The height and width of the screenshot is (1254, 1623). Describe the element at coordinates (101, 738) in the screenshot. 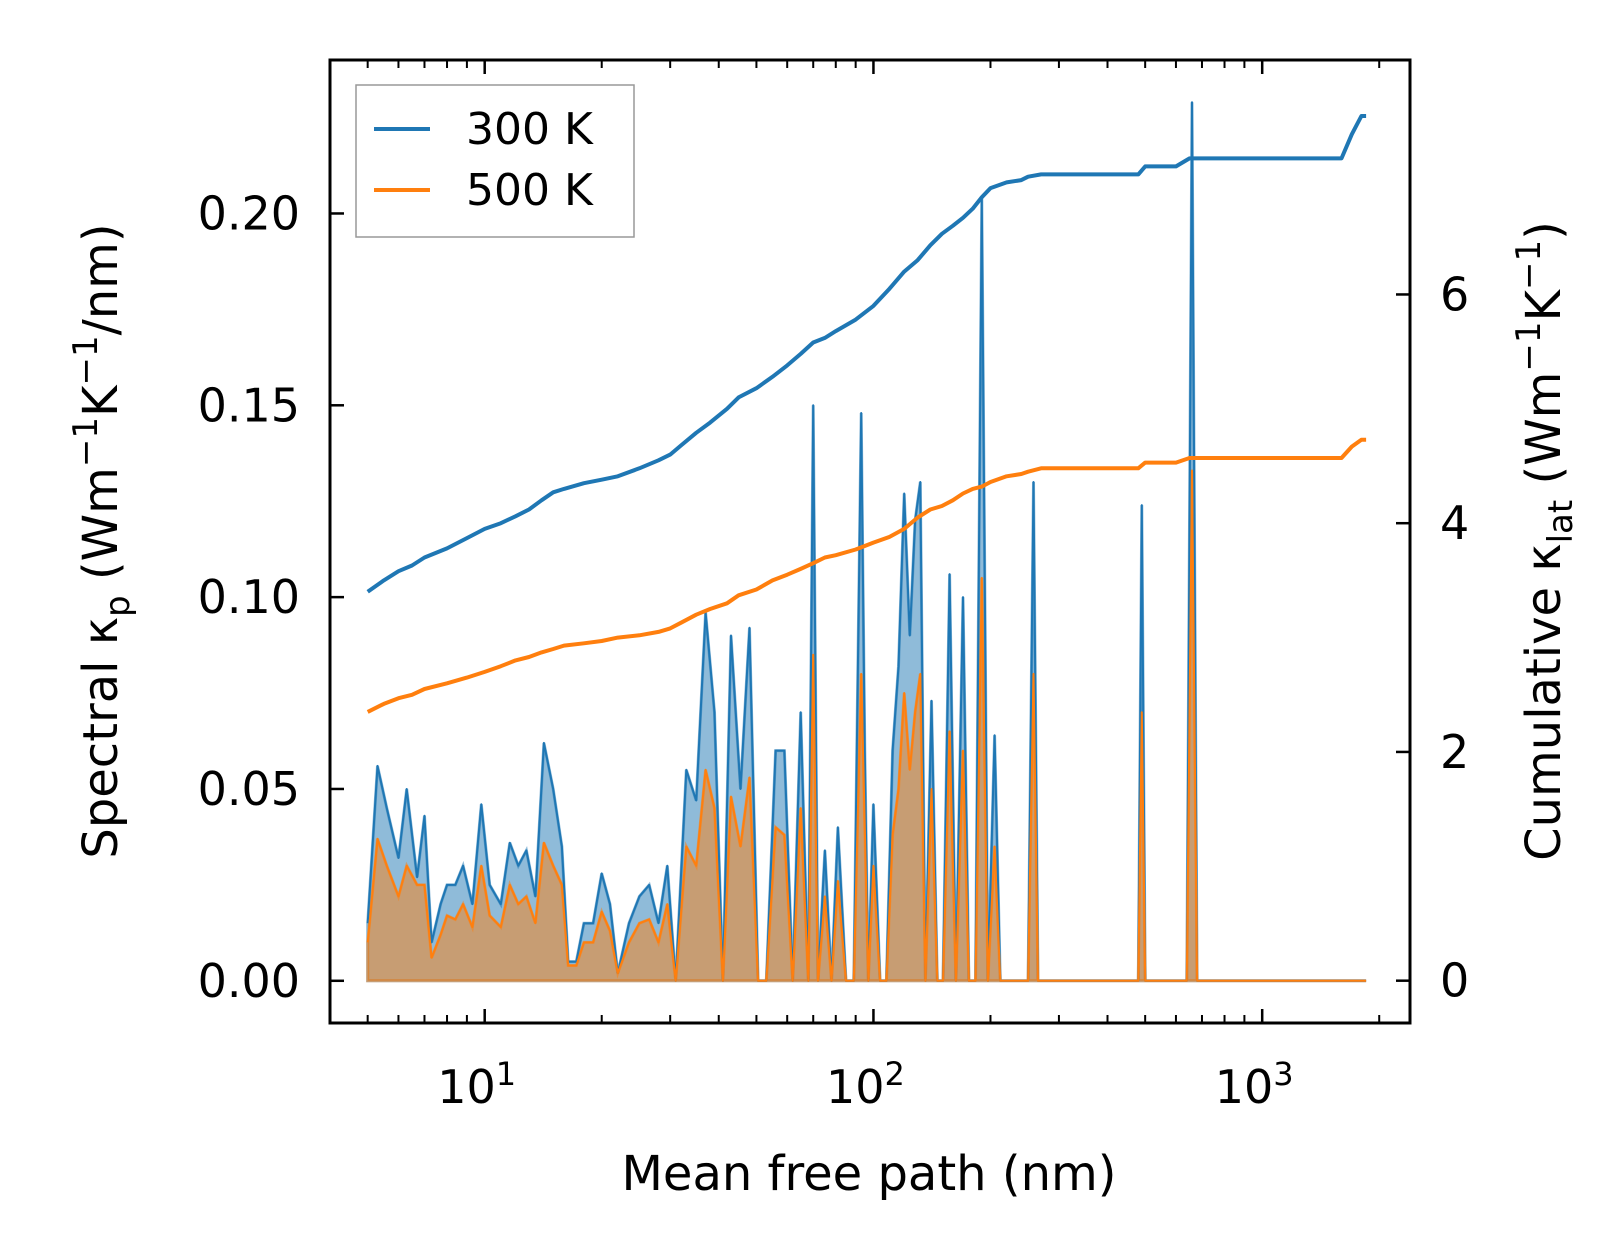

I see `axis-title-part: Spectral κ` at that location.